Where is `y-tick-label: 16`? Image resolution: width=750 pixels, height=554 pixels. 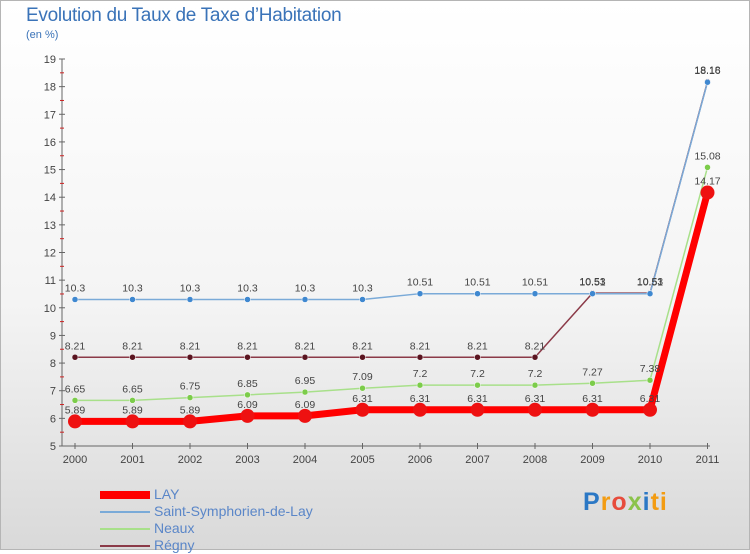 y-tick-label: 16 is located at coordinates (50, 143).